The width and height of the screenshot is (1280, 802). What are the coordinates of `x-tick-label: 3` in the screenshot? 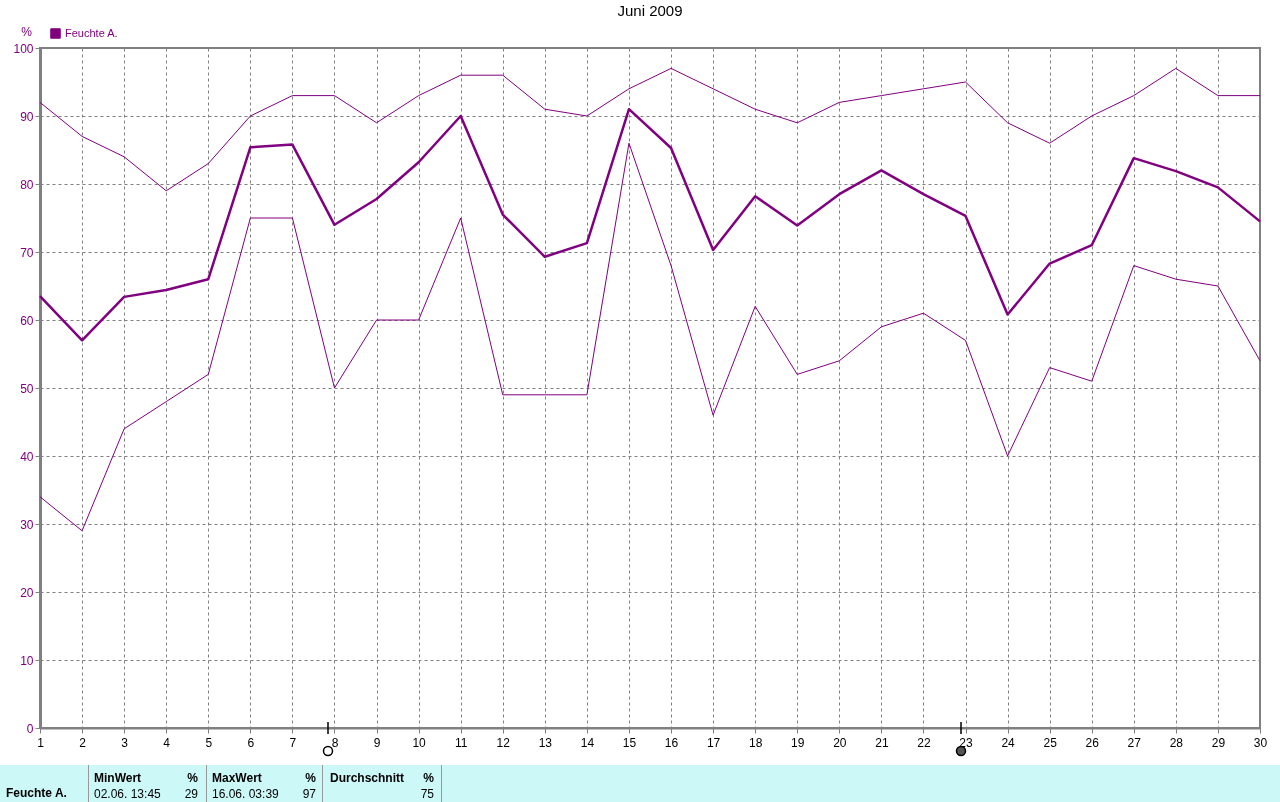 It's located at (125, 742).